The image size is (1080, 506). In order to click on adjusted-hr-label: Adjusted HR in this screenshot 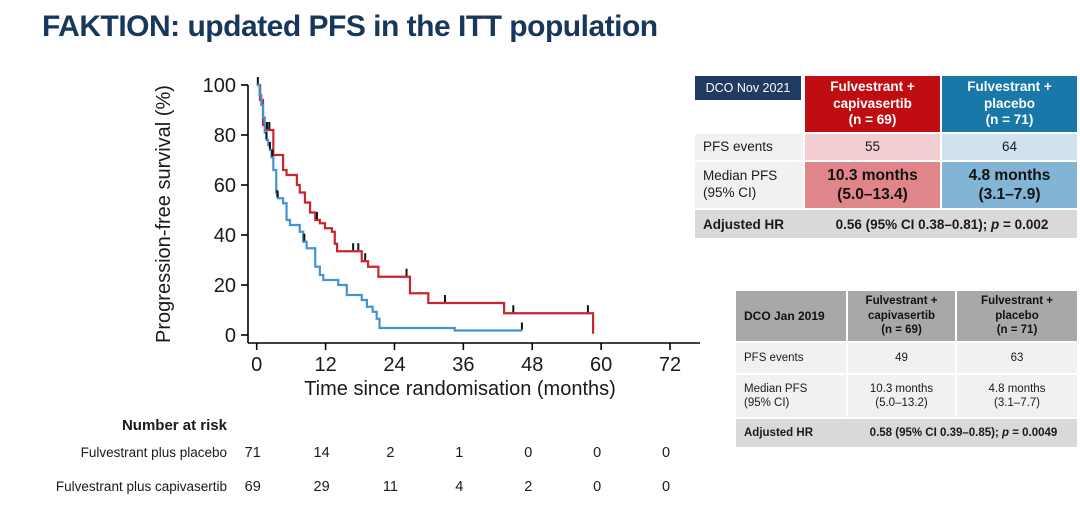, I will do `click(743, 224)`.